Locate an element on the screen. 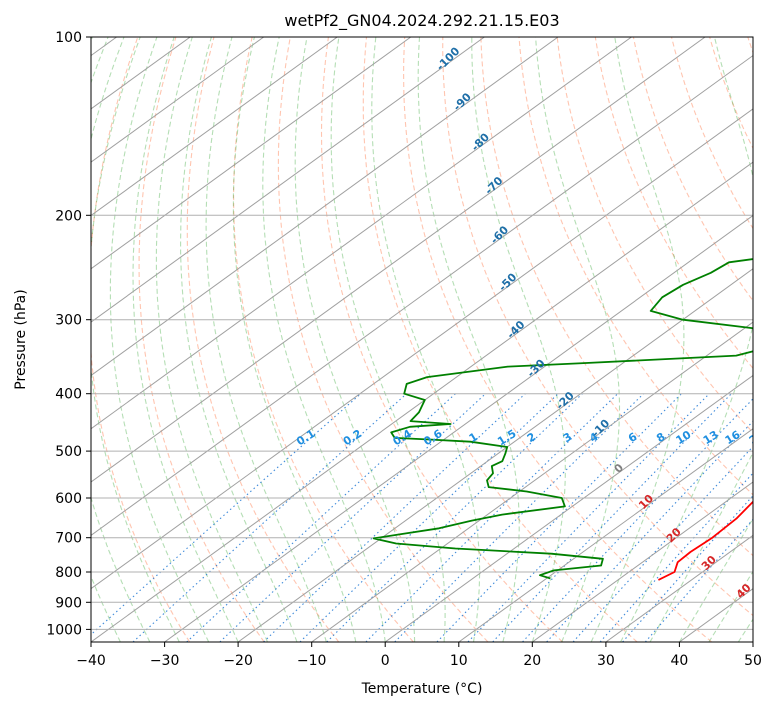 This screenshot has height=708, width=775. mixing-ratio-label: 16 is located at coordinates (733, 437).